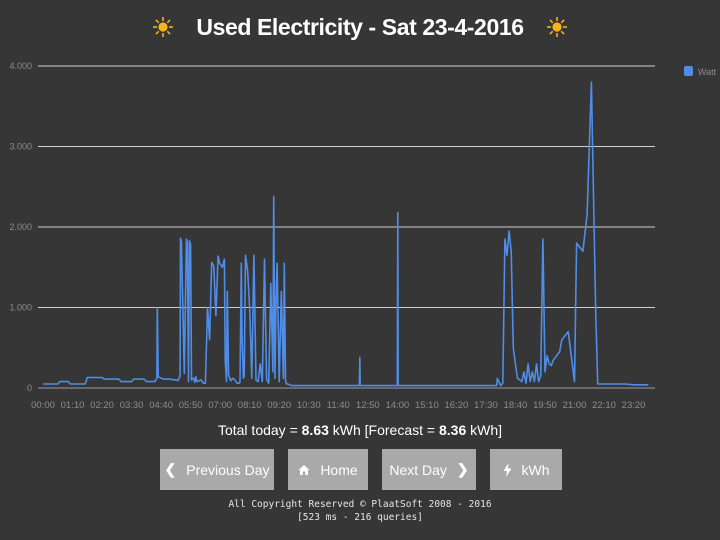  What do you see at coordinates (20, 66) in the screenshot?
I see `y-tick-label: 4.000` at bounding box center [20, 66].